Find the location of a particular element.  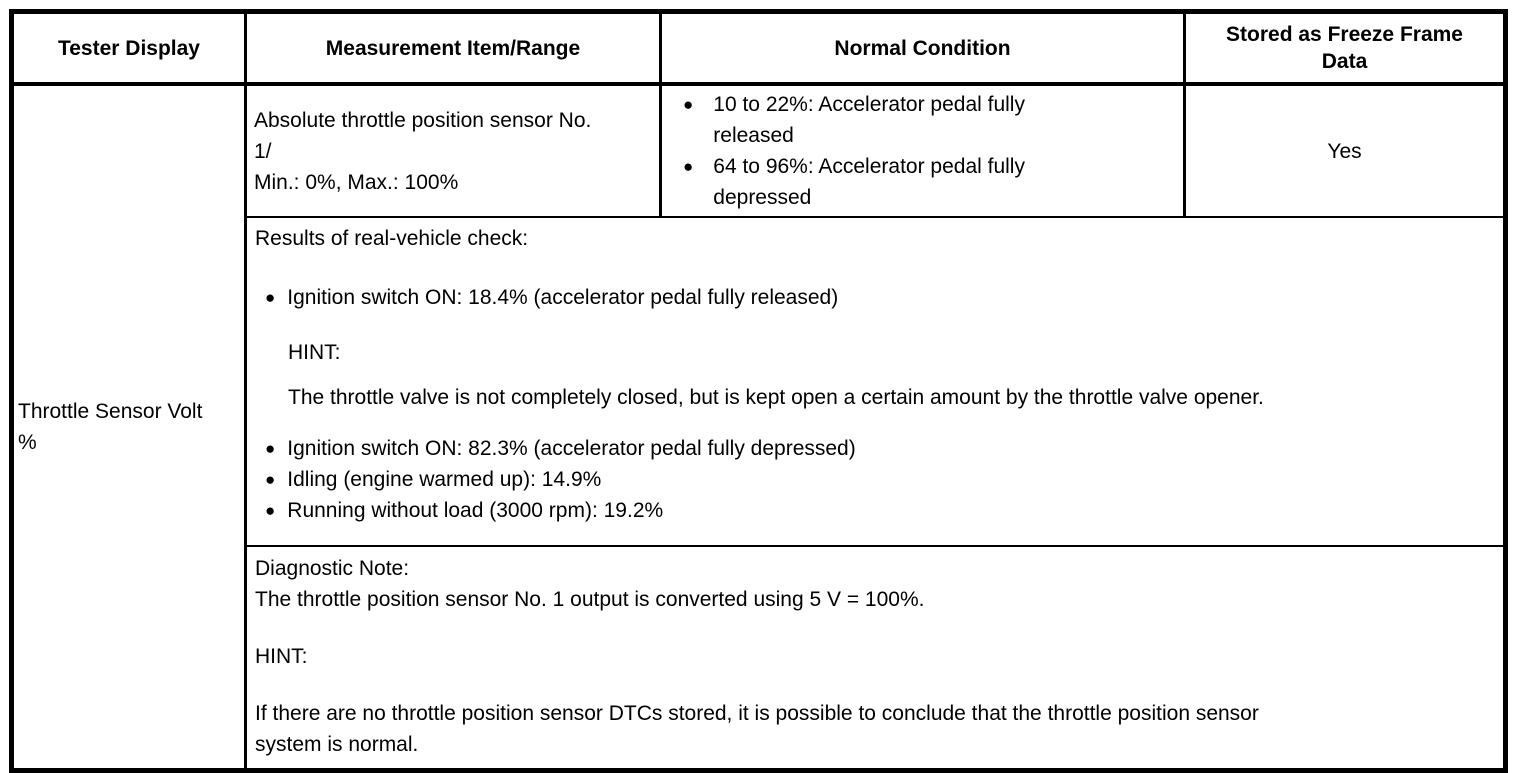

results-bullet-text: Running without load (3000 rpm): 19.2% is located at coordinates (475, 510).